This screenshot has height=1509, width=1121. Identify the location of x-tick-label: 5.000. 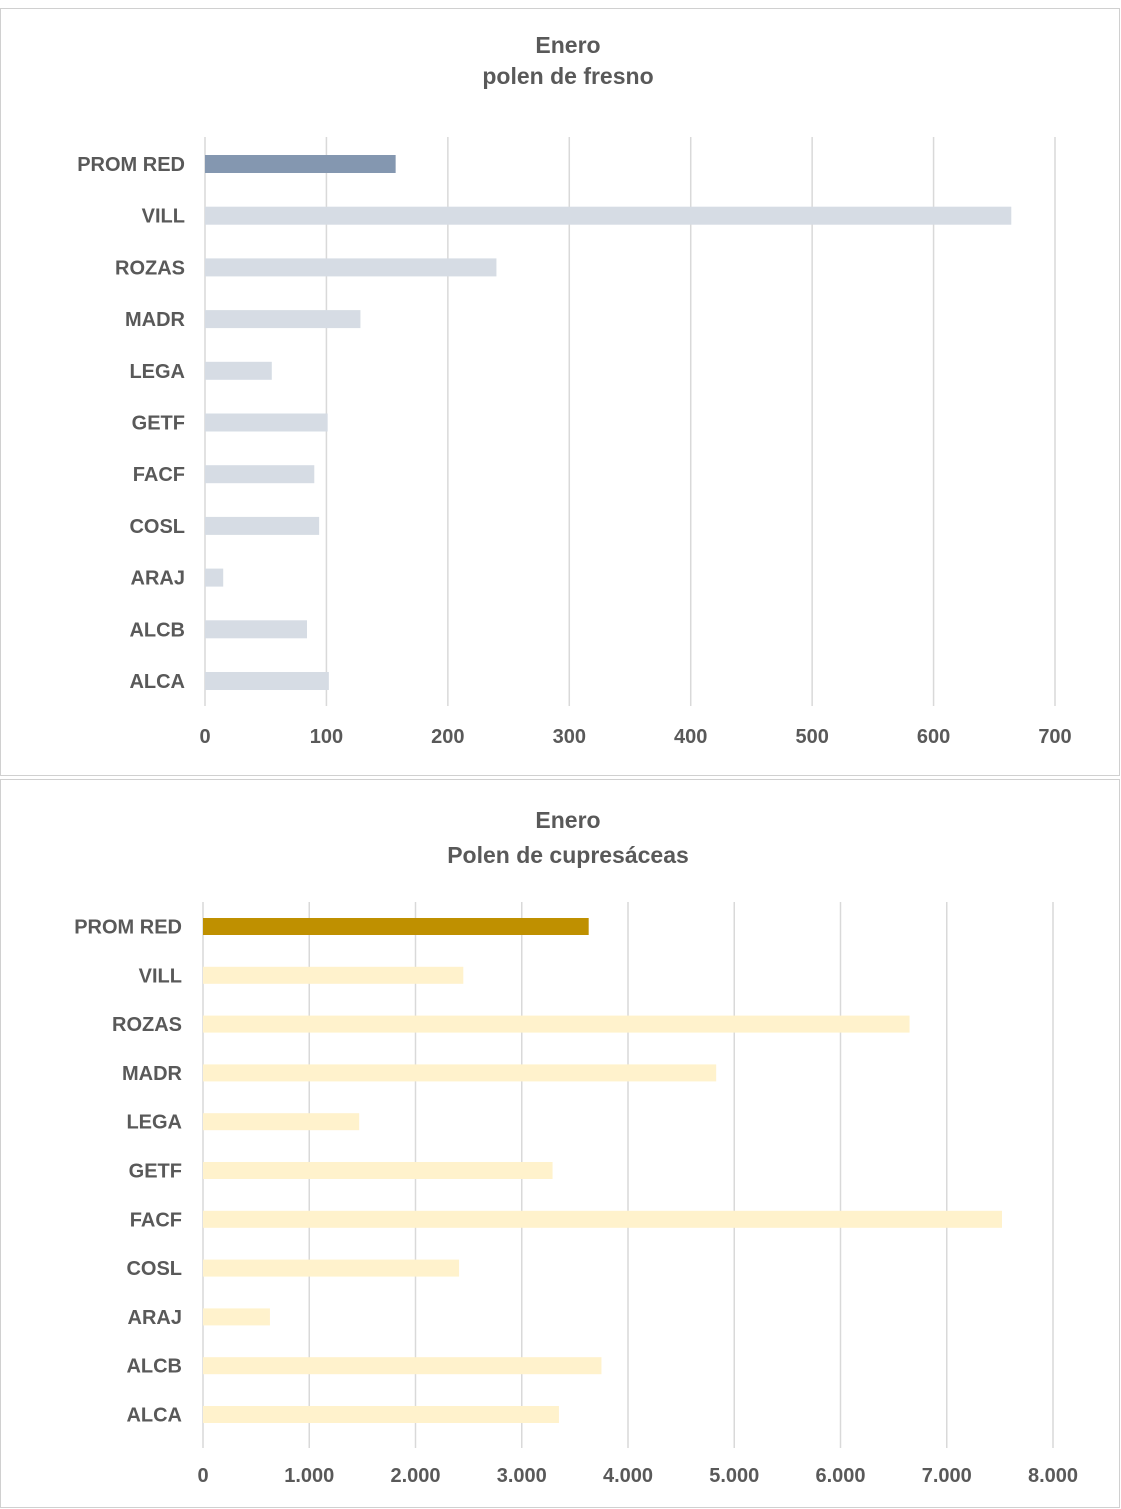
(734, 1476).